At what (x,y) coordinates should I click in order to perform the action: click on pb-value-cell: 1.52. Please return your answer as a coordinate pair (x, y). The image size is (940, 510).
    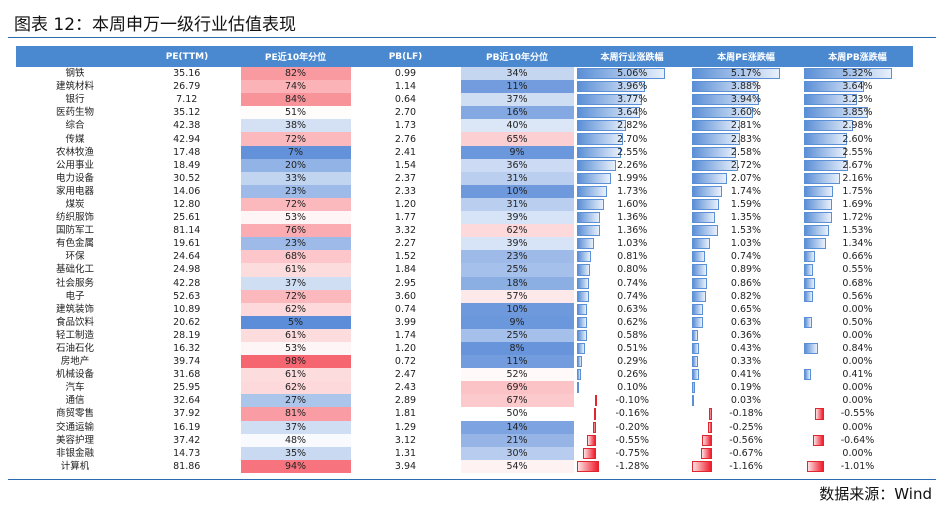
    Looking at the image, I should click on (405, 257).